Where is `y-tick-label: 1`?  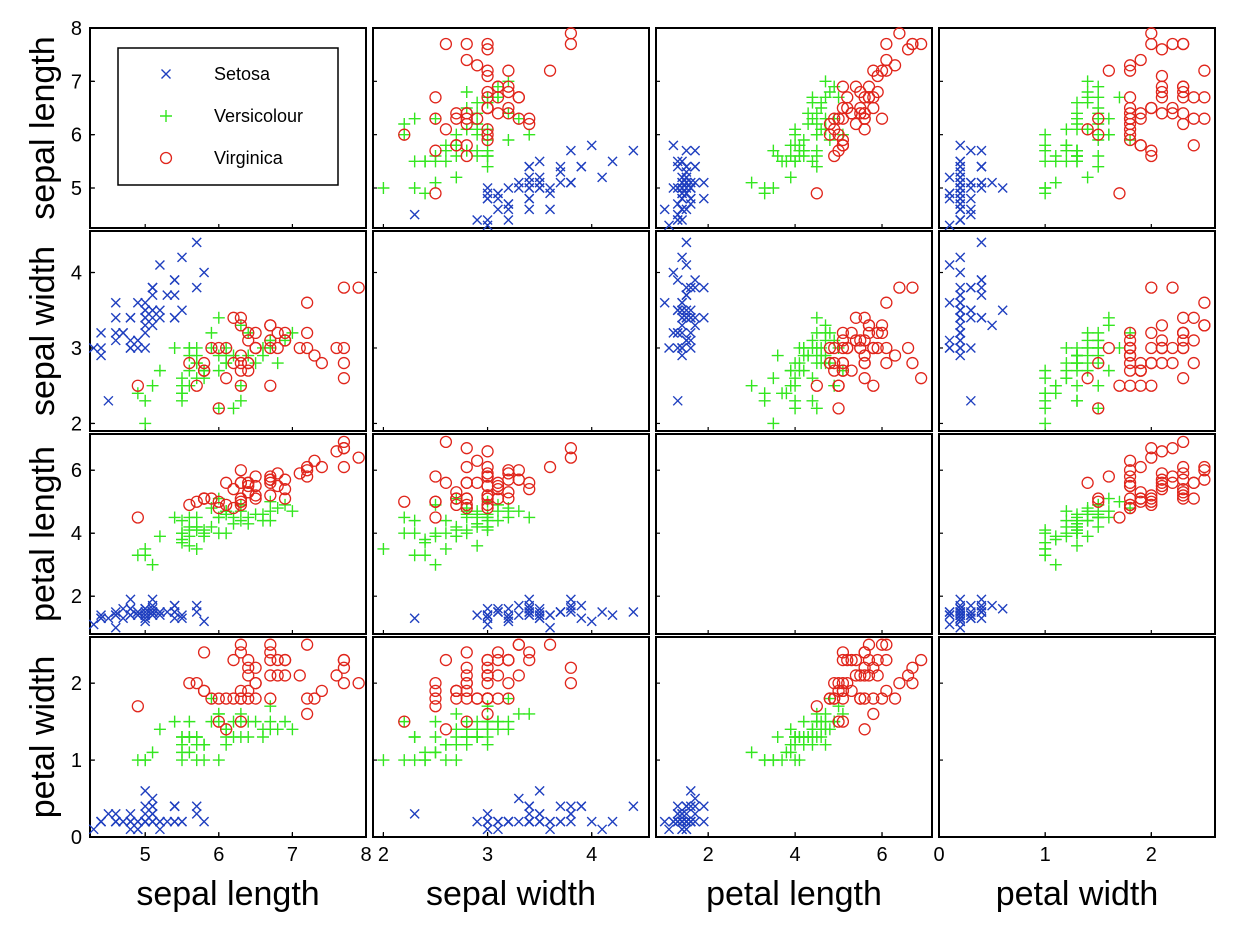
y-tick-label: 1 is located at coordinates (76, 761).